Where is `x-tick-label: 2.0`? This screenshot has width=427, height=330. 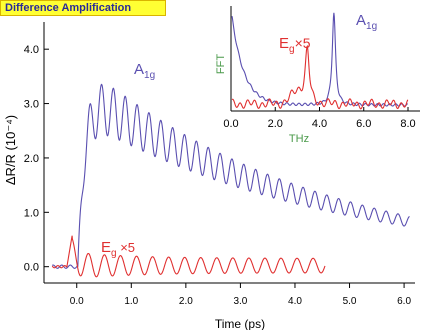 x-tick-label: 2.0 is located at coordinates (186, 301).